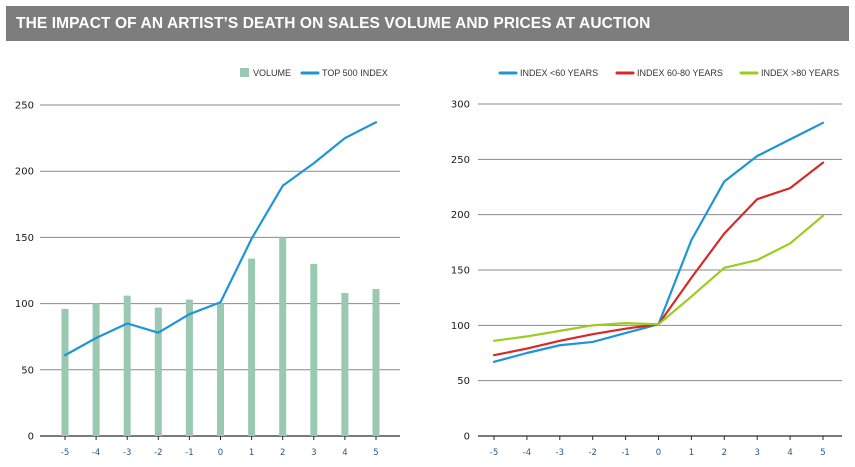 This screenshot has width=855, height=467. I want to click on series-line-gt80, so click(658, 278).